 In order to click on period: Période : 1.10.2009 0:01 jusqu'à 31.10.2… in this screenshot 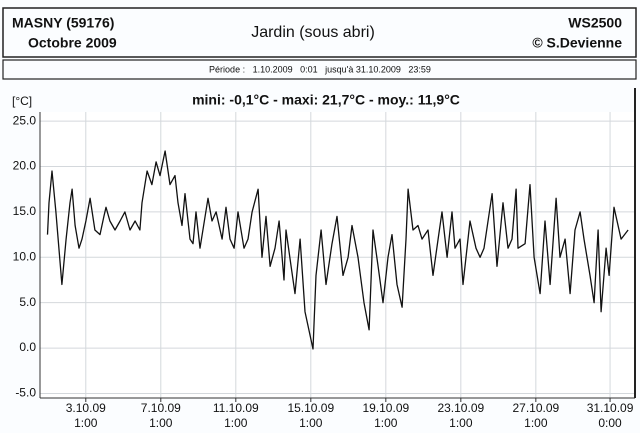, I will do `click(320, 69)`.